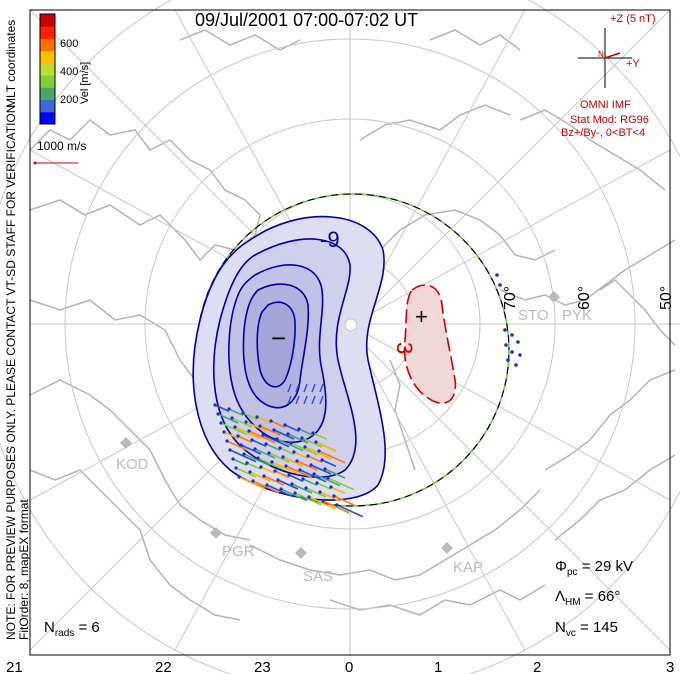 The height and width of the screenshot is (674, 680). What do you see at coordinates (603, 133) in the screenshot?
I see `imf-model-2: Bz+/By-, 0<BT<4` at bounding box center [603, 133].